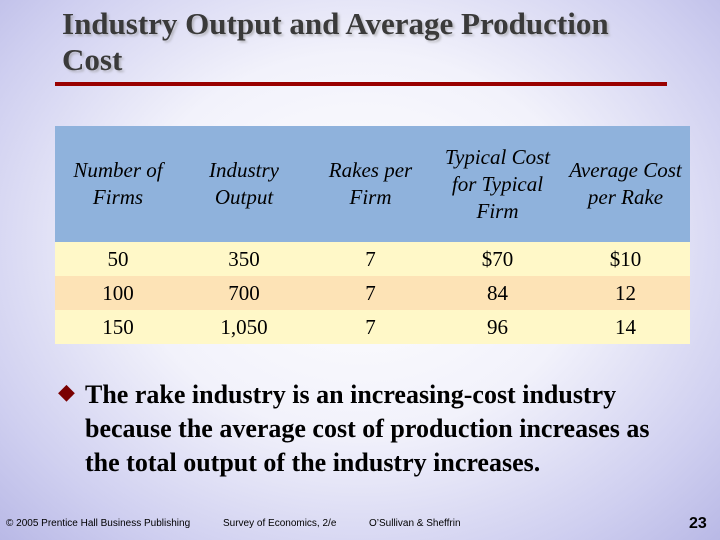  What do you see at coordinates (625, 259) in the screenshot?
I see `table-cell: $10` at bounding box center [625, 259].